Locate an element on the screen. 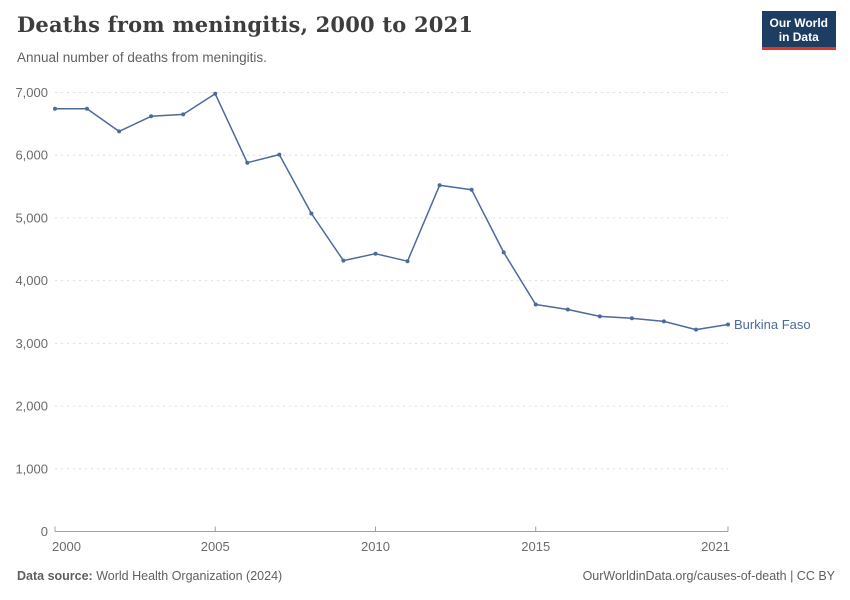 This screenshot has height=600, width=850. y-tick-label: 5,000 is located at coordinates (31, 217).